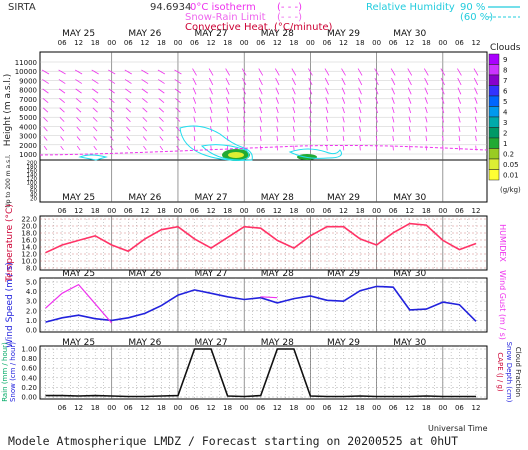  I want to click on clouds-ytick: 10000, so click(26, 72).